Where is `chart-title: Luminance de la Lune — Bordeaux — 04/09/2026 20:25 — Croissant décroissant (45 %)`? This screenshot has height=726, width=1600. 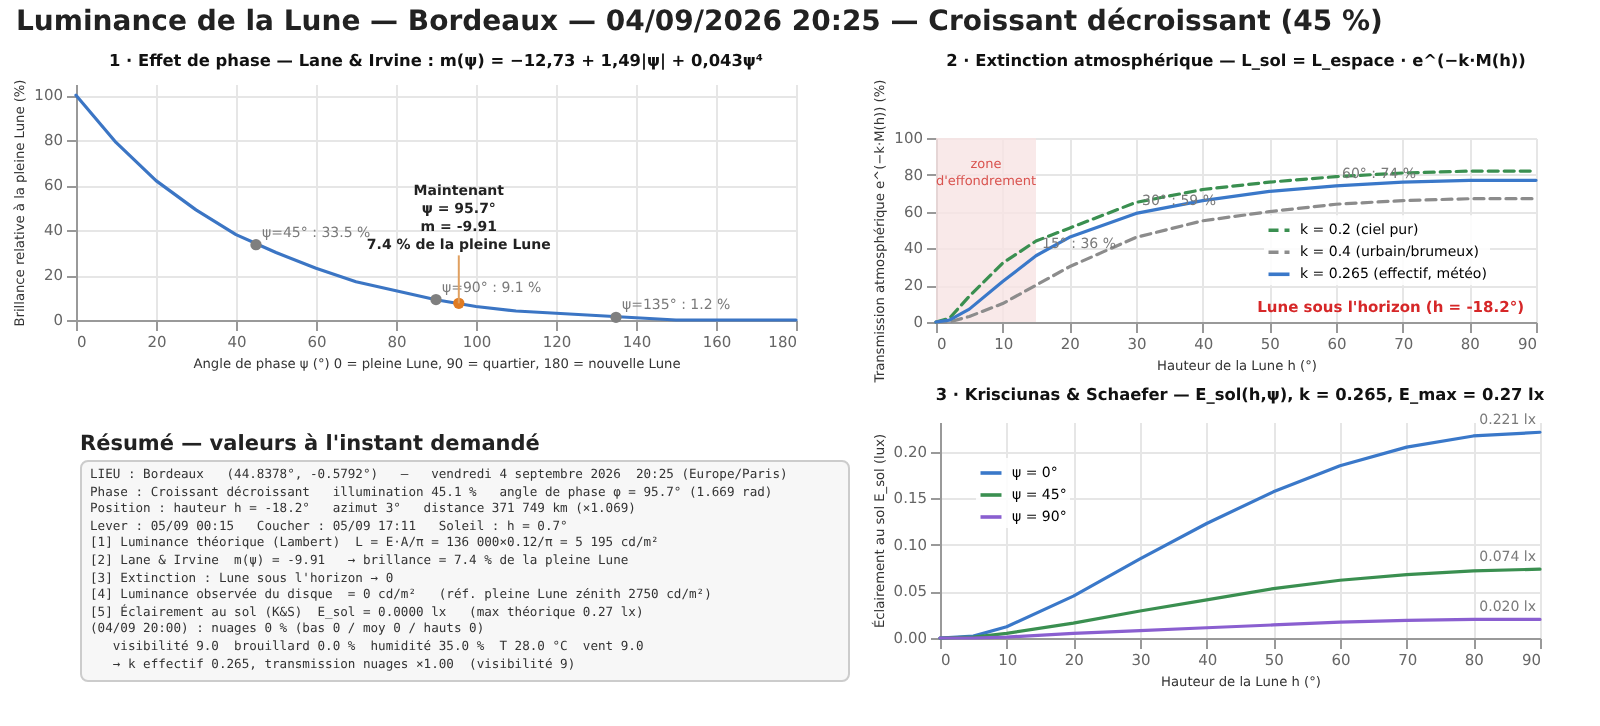 chart-title: Luminance de la Lune — Bordeaux — 04/09/2026 20:25 — Croissant décroissant (45 %) is located at coordinates (699, 22).